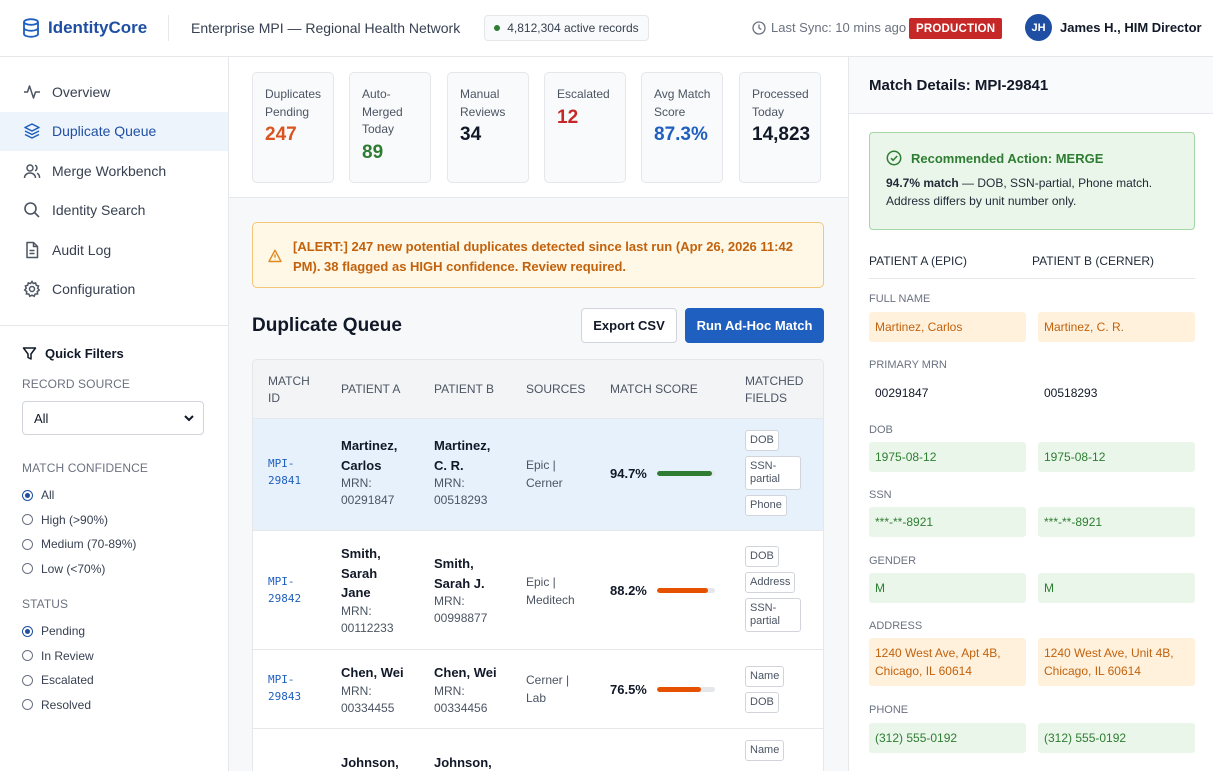 The width and height of the screenshot is (1213, 771). I want to click on sidebar-item-identity-search: Identity Search, so click(114, 211).